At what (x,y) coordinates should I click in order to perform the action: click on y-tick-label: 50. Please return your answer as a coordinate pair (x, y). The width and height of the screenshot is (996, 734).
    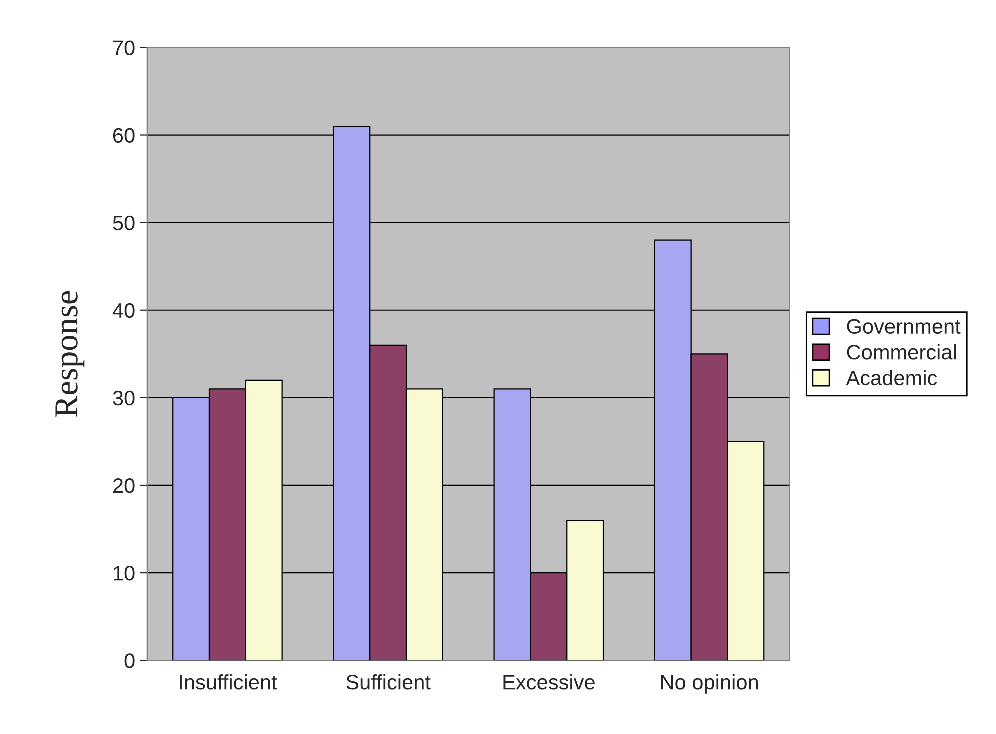
    Looking at the image, I should click on (124, 223).